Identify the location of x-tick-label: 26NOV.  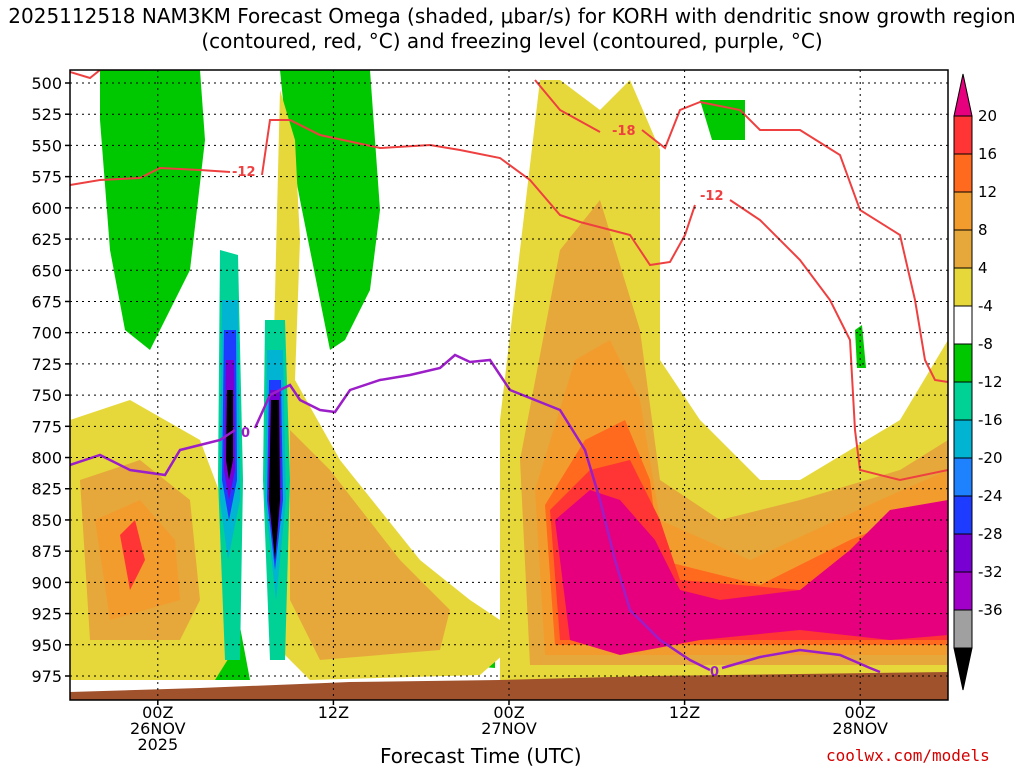
(158, 728).